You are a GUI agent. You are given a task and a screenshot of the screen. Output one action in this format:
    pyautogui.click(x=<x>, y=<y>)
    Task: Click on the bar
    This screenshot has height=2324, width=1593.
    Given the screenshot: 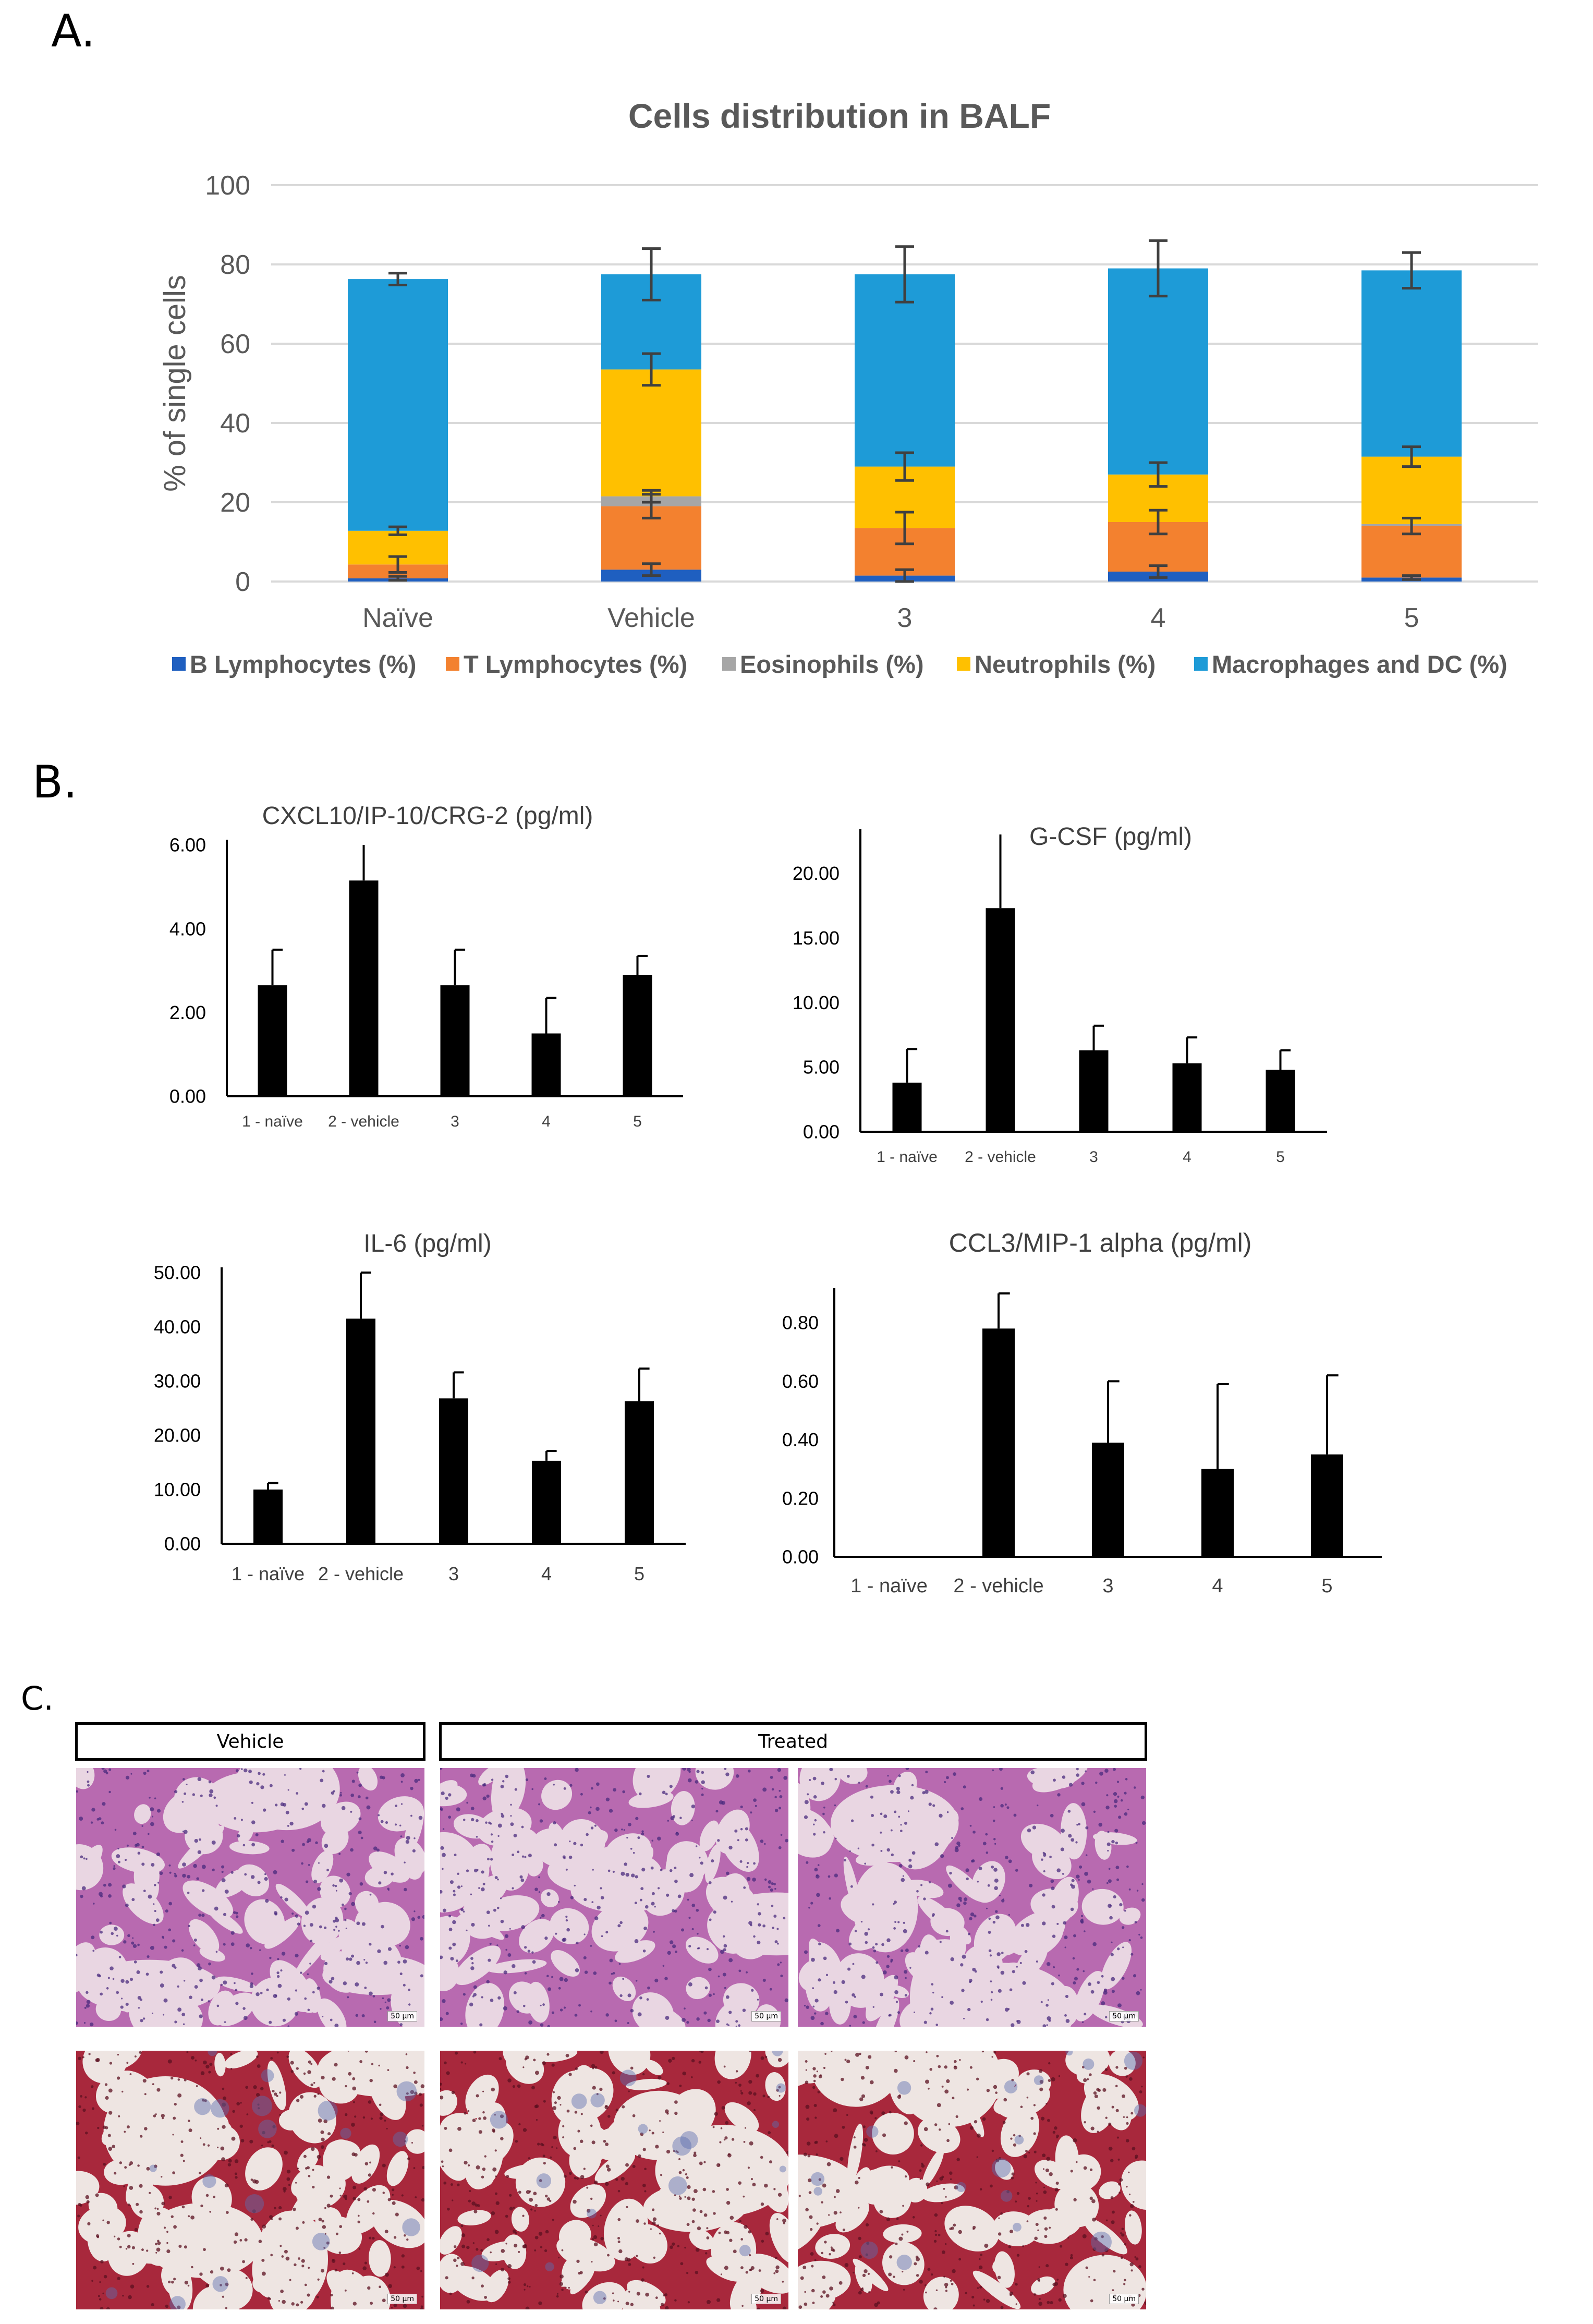 What is the action you would take?
    pyautogui.click(x=998, y=1442)
    